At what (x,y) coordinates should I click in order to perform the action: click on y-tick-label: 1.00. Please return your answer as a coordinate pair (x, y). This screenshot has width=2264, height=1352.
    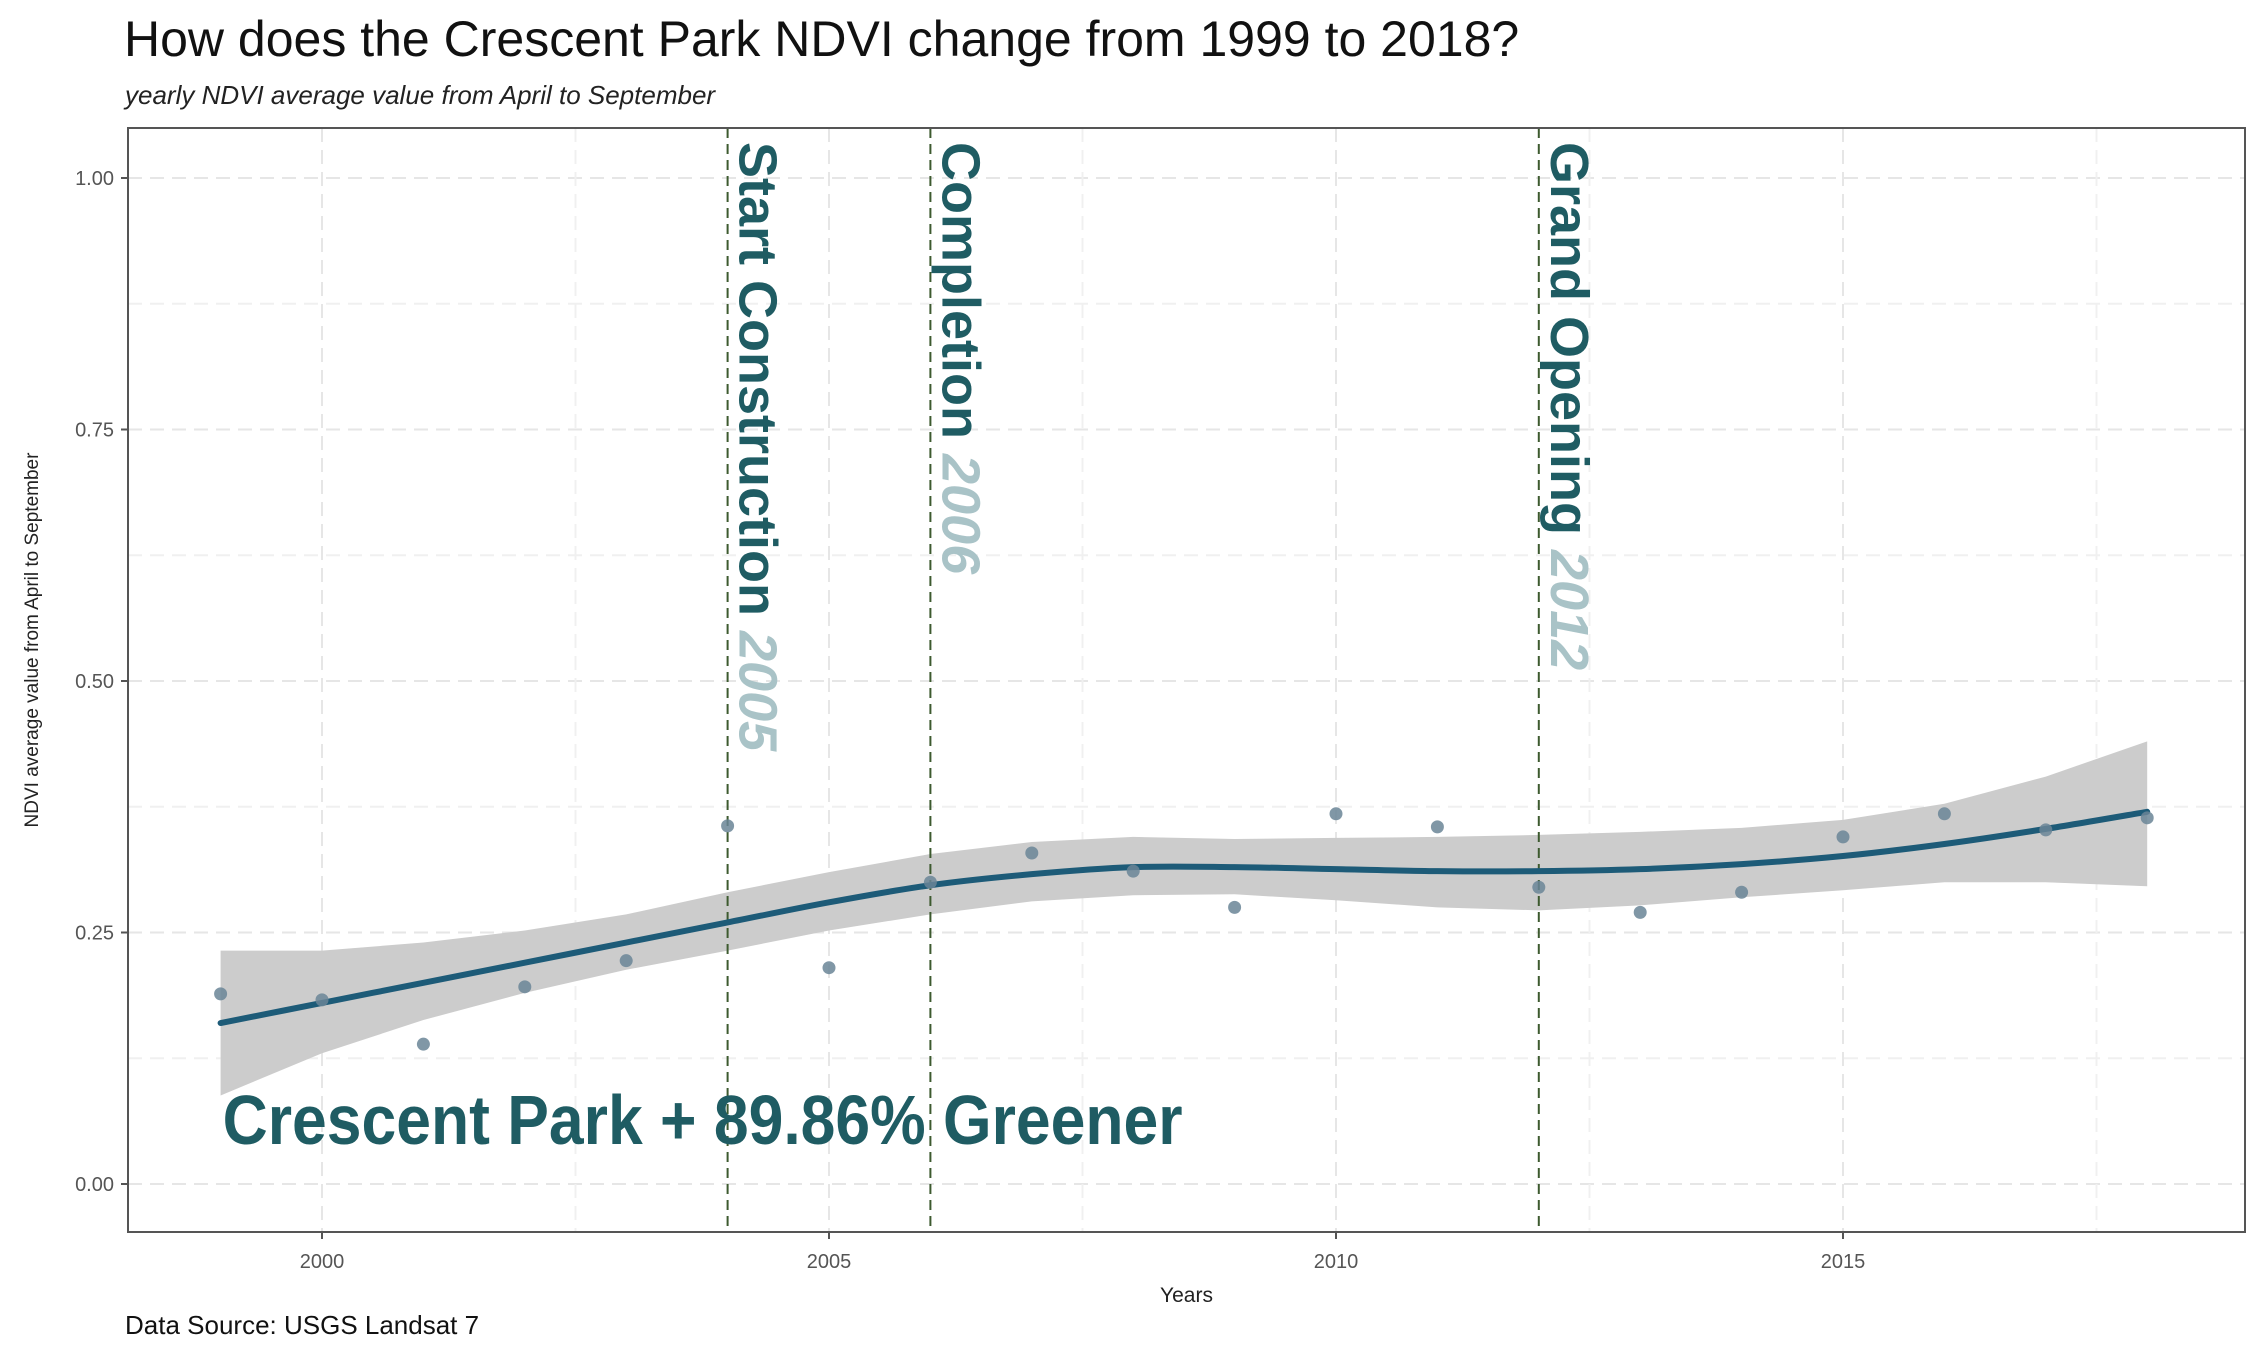
    Looking at the image, I should click on (94, 179).